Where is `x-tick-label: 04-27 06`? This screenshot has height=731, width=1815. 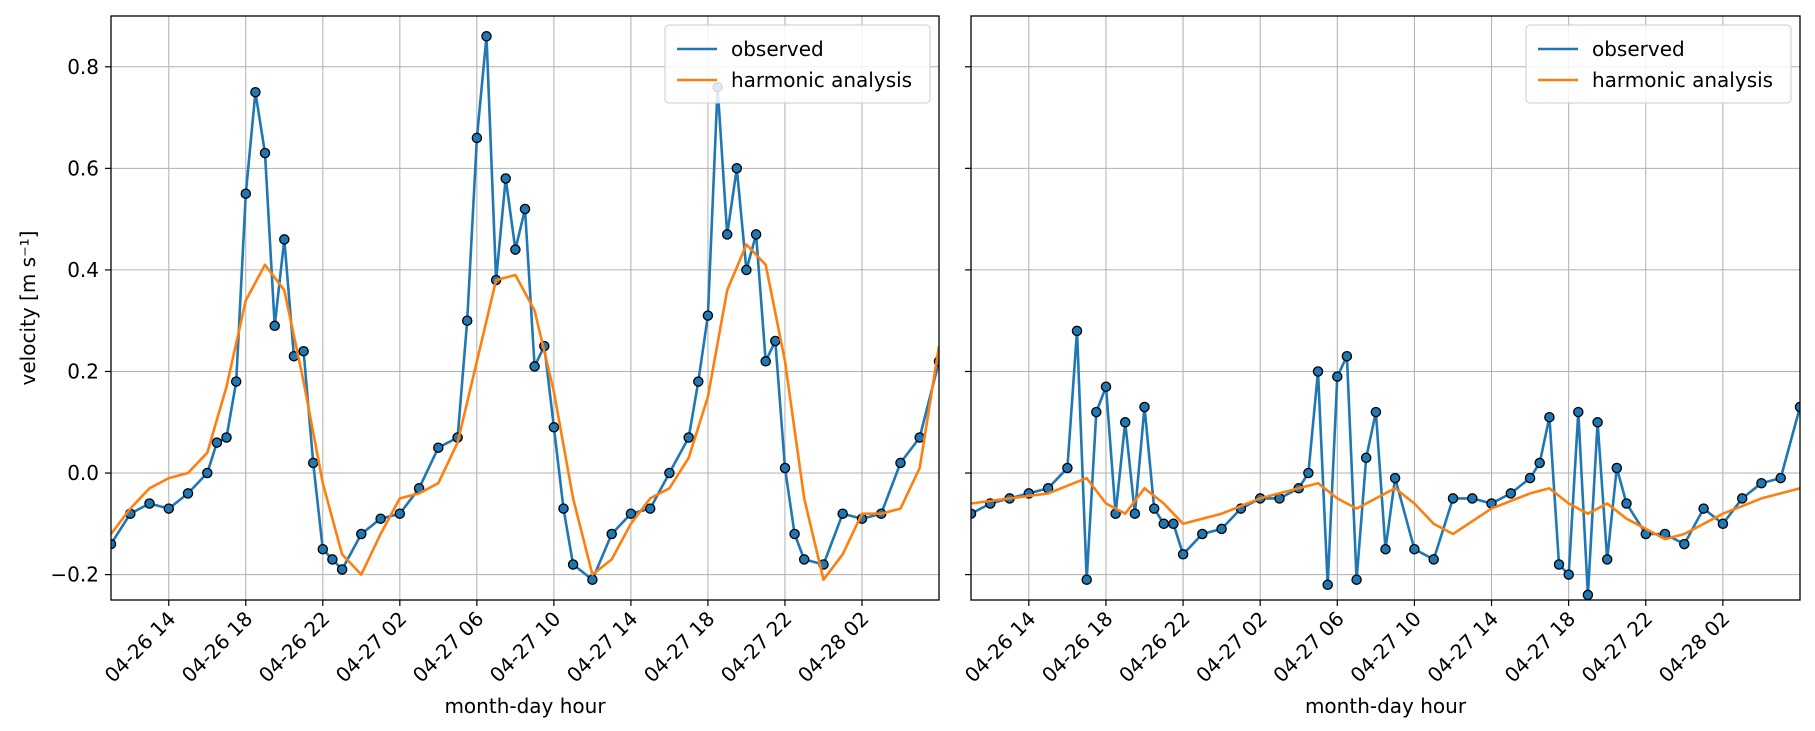 x-tick-label: 04-27 06 is located at coordinates (1308, 647).